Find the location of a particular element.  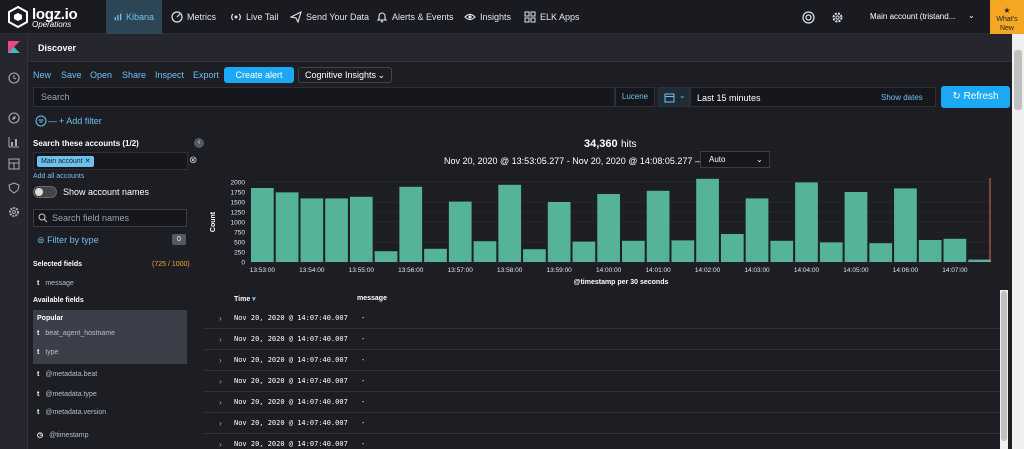

interval-select: Auto ⌄ is located at coordinates (735, 159).